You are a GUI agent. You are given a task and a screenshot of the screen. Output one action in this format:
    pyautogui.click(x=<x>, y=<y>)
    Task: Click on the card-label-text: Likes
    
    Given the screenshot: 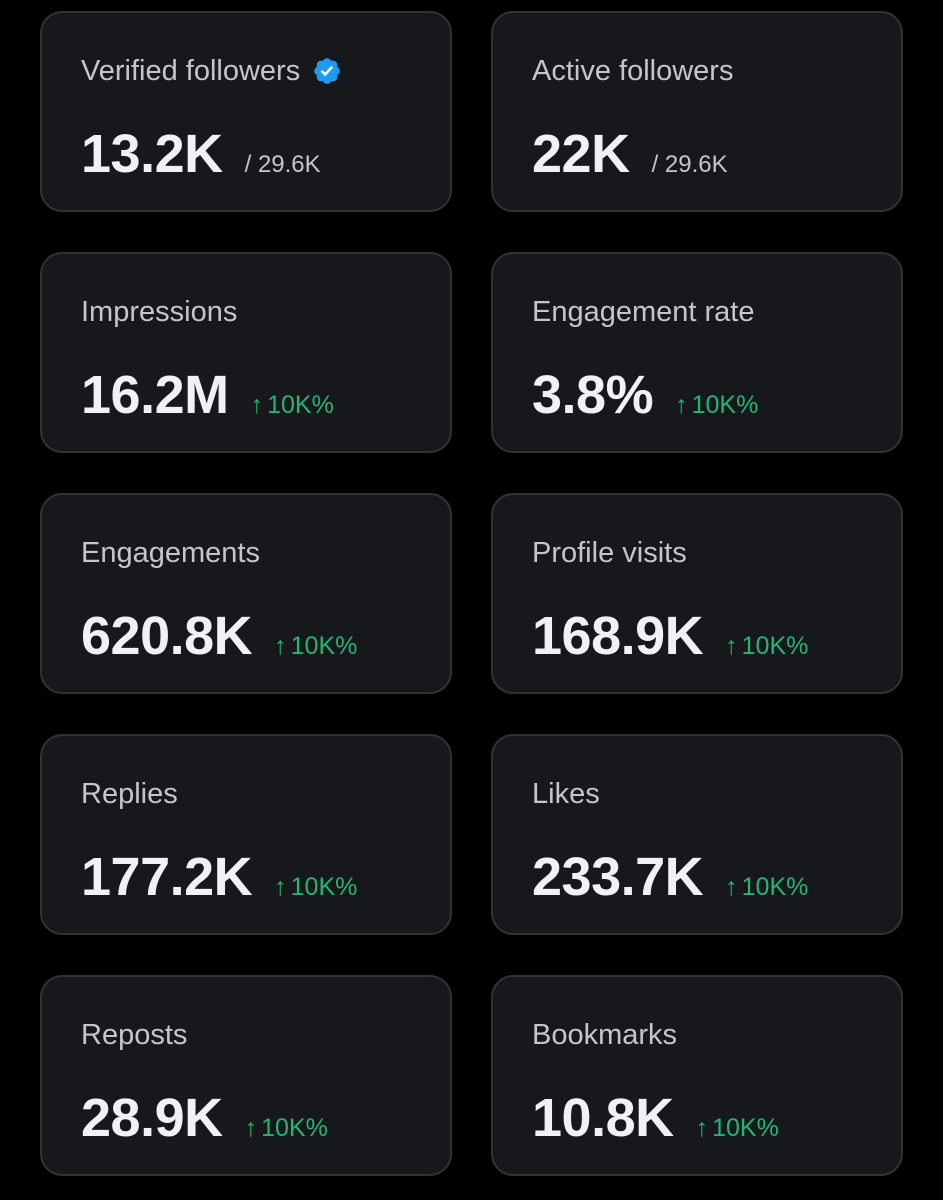 What is the action you would take?
    pyautogui.click(x=566, y=794)
    